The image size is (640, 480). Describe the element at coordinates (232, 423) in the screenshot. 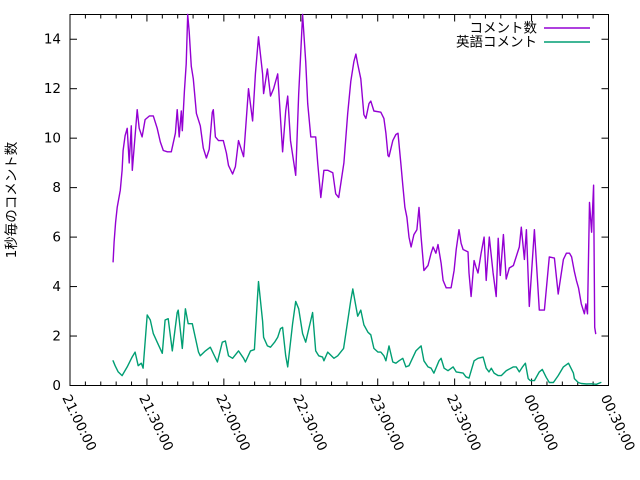

I see `x-tick-label: 22:00:00` at that location.